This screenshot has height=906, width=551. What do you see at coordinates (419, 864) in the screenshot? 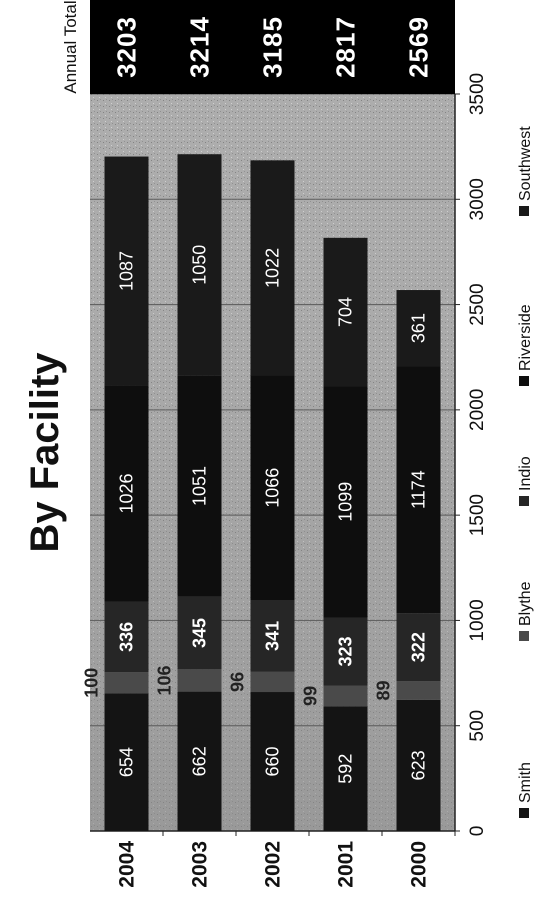
I see `category-label: 2000` at bounding box center [419, 864].